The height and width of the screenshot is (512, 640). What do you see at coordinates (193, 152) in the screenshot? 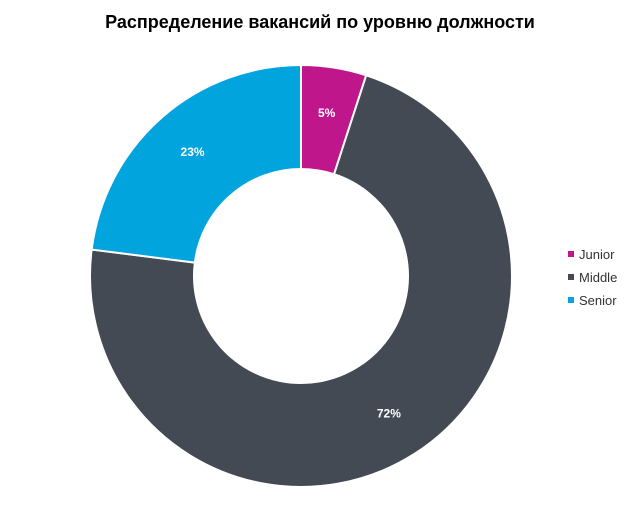
I see `slice-label-senior: 23%` at bounding box center [193, 152].